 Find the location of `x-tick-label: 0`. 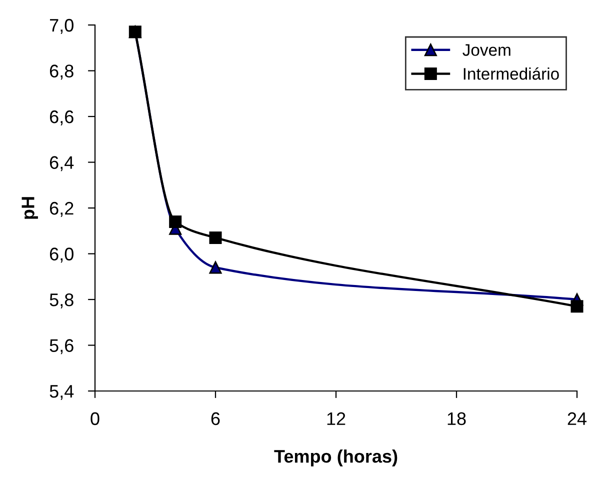

x-tick-label: 0 is located at coordinates (95, 419).